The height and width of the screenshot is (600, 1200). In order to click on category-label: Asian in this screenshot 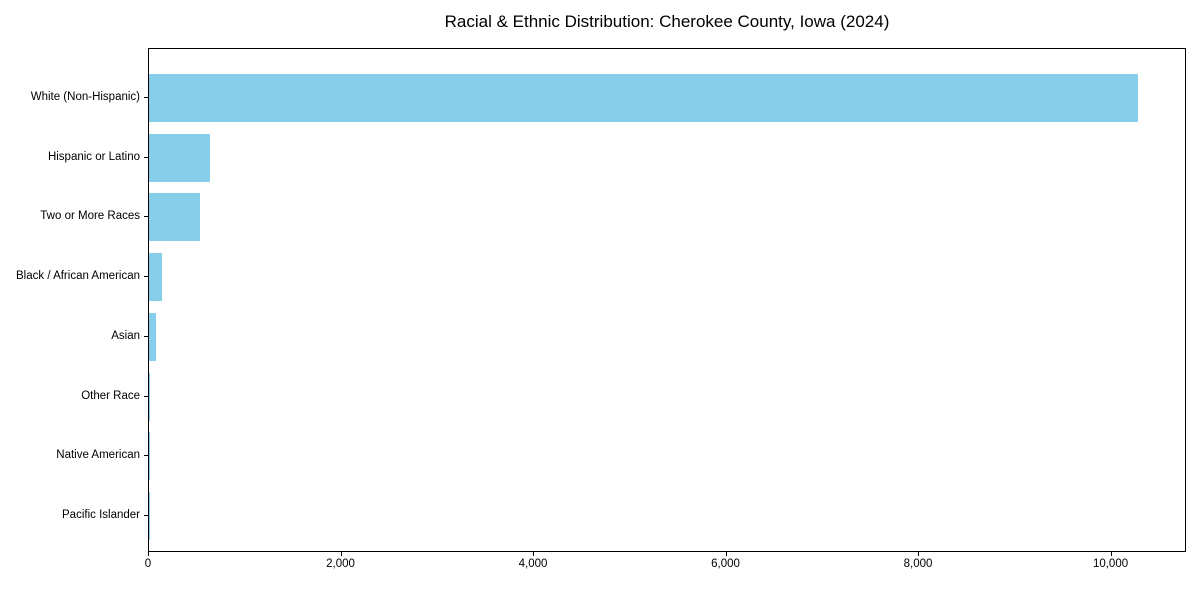, I will do `click(125, 335)`.